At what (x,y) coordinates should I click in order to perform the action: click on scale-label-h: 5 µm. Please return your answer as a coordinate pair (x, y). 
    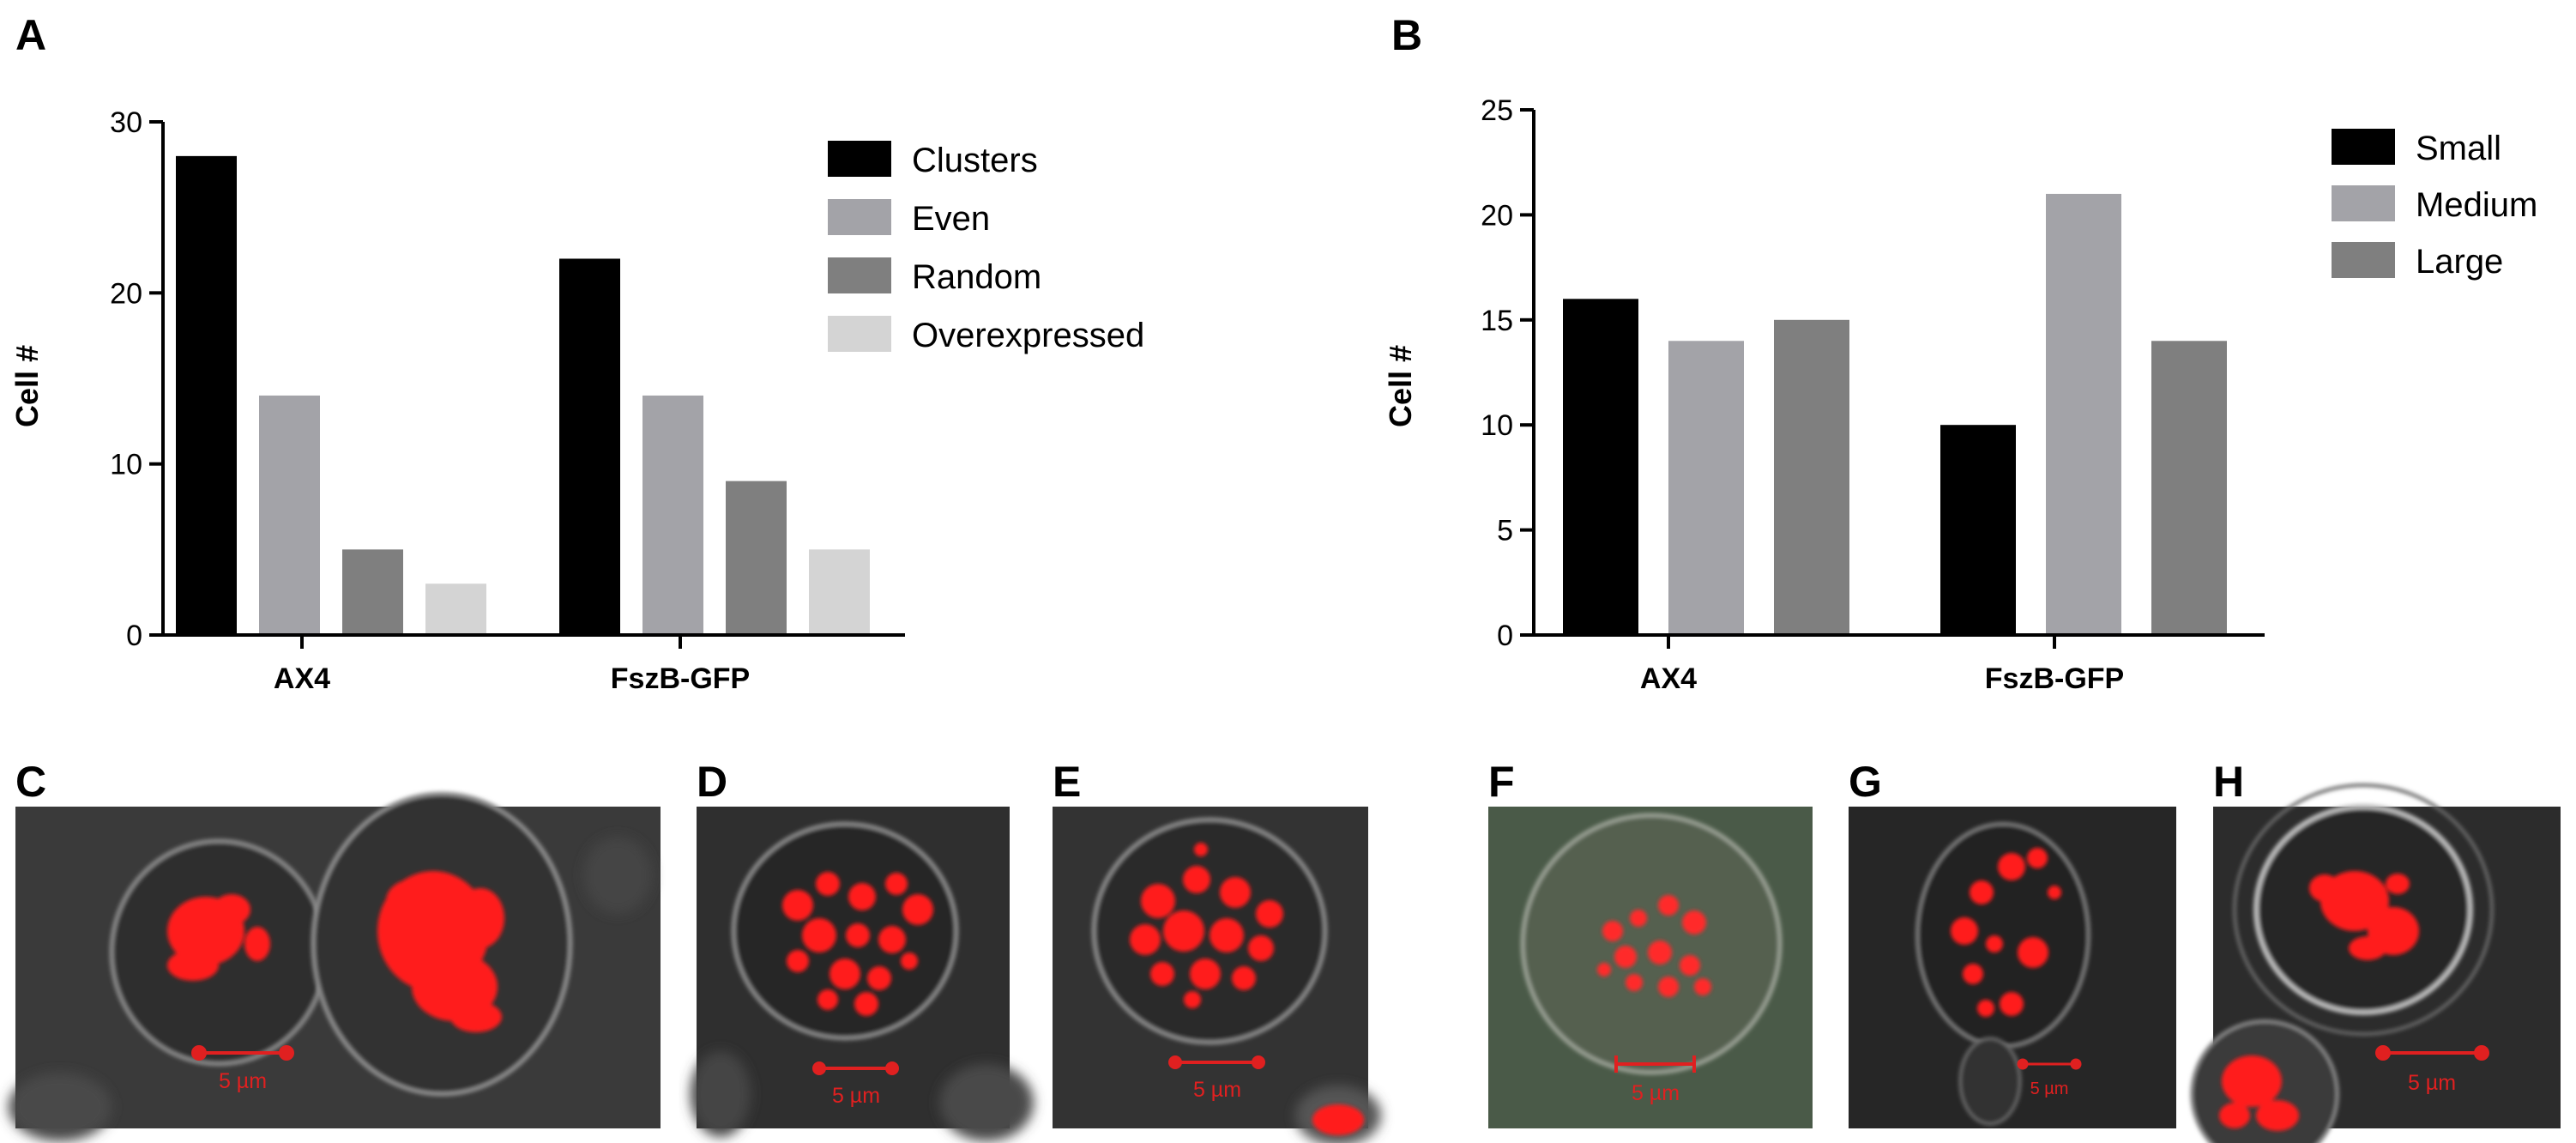
    Looking at the image, I should click on (2432, 1083).